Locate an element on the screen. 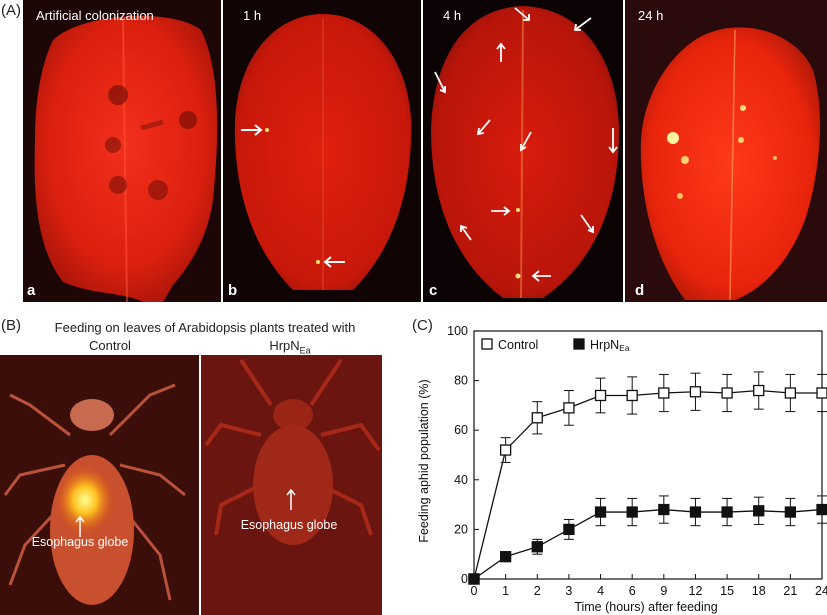 Image resolution: width=827 pixels, height=615 pixels. leaf-image-b: 1 h b is located at coordinates (322, 151).